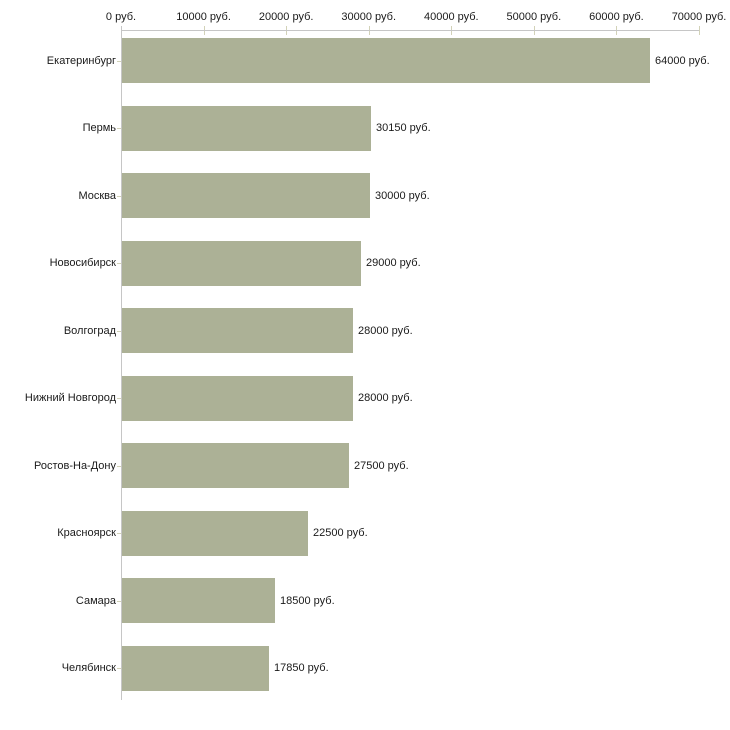 The width and height of the screenshot is (730, 730). I want to click on x-axis-tick-label: 60000 руб., so click(616, 17).